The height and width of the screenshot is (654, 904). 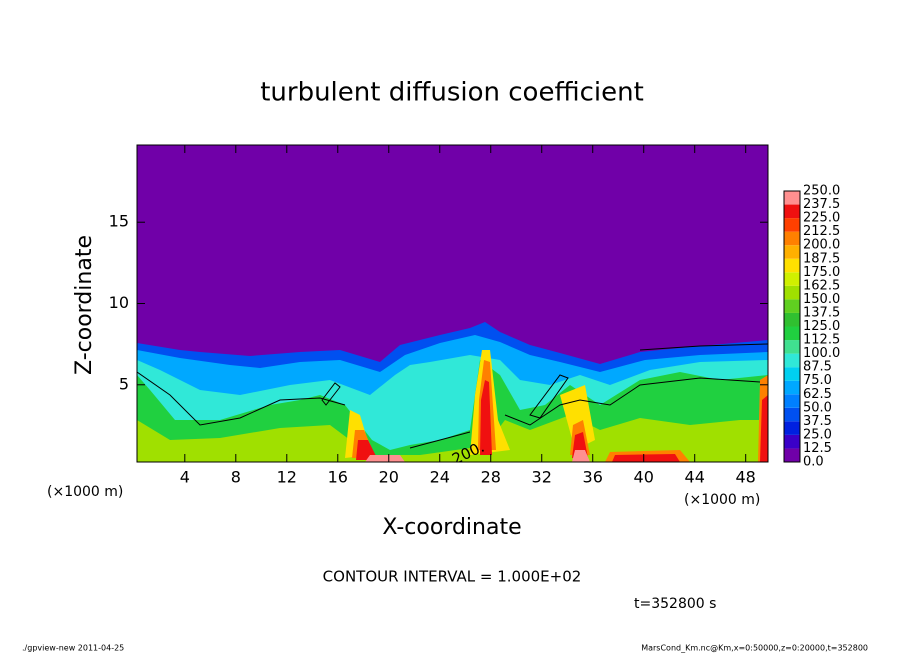 What do you see at coordinates (236, 477) in the screenshot?
I see `x-tick-label: 8` at bounding box center [236, 477].